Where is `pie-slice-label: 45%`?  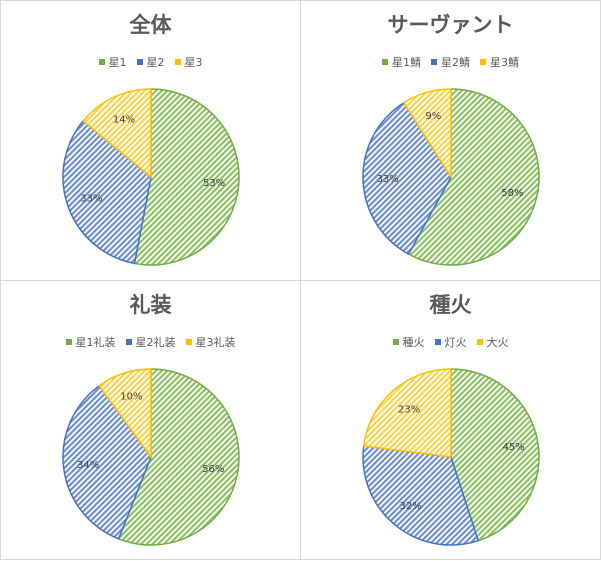 pie-slice-label: 45% is located at coordinates (513, 447).